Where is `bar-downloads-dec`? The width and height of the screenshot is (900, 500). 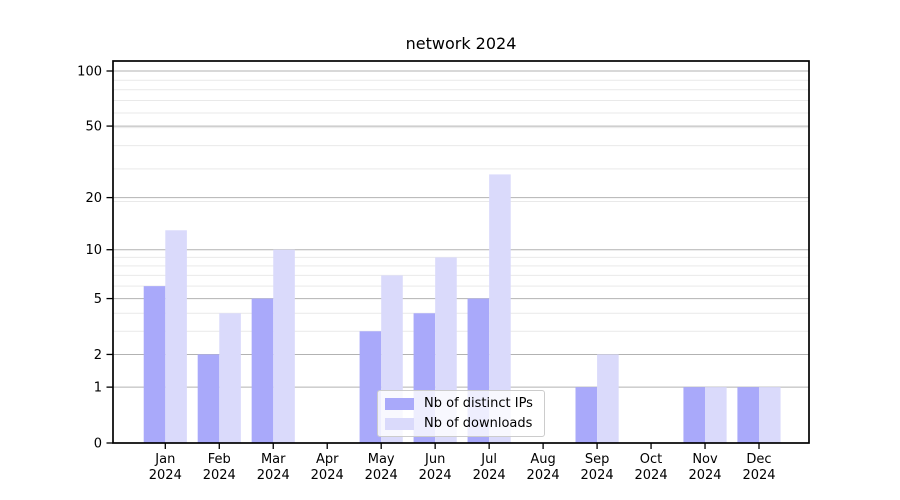 bar-downloads-dec is located at coordinates (770, 415).